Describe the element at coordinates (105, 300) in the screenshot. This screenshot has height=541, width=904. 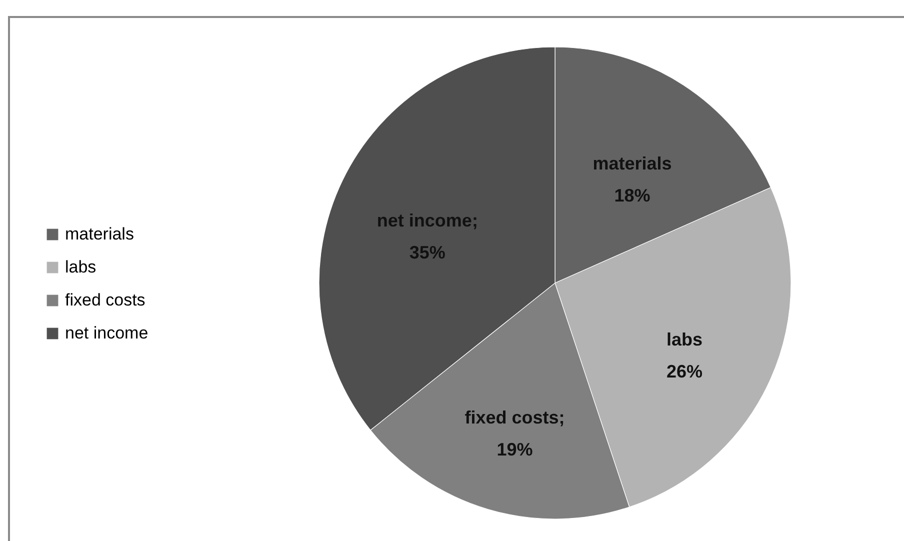
I see `legend-label: fixed costs` at that location.